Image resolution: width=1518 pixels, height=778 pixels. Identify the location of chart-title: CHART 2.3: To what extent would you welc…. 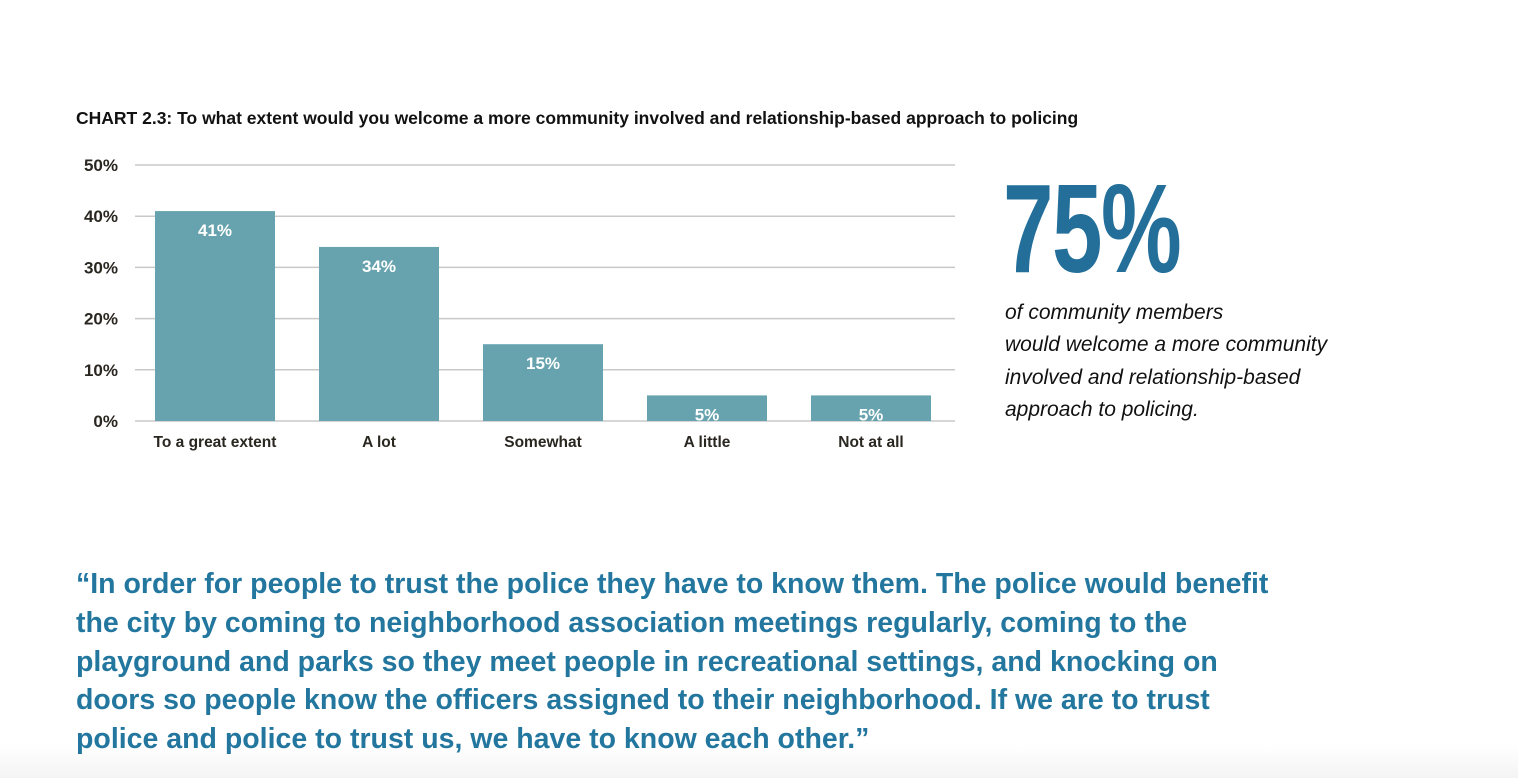
(577, 118).